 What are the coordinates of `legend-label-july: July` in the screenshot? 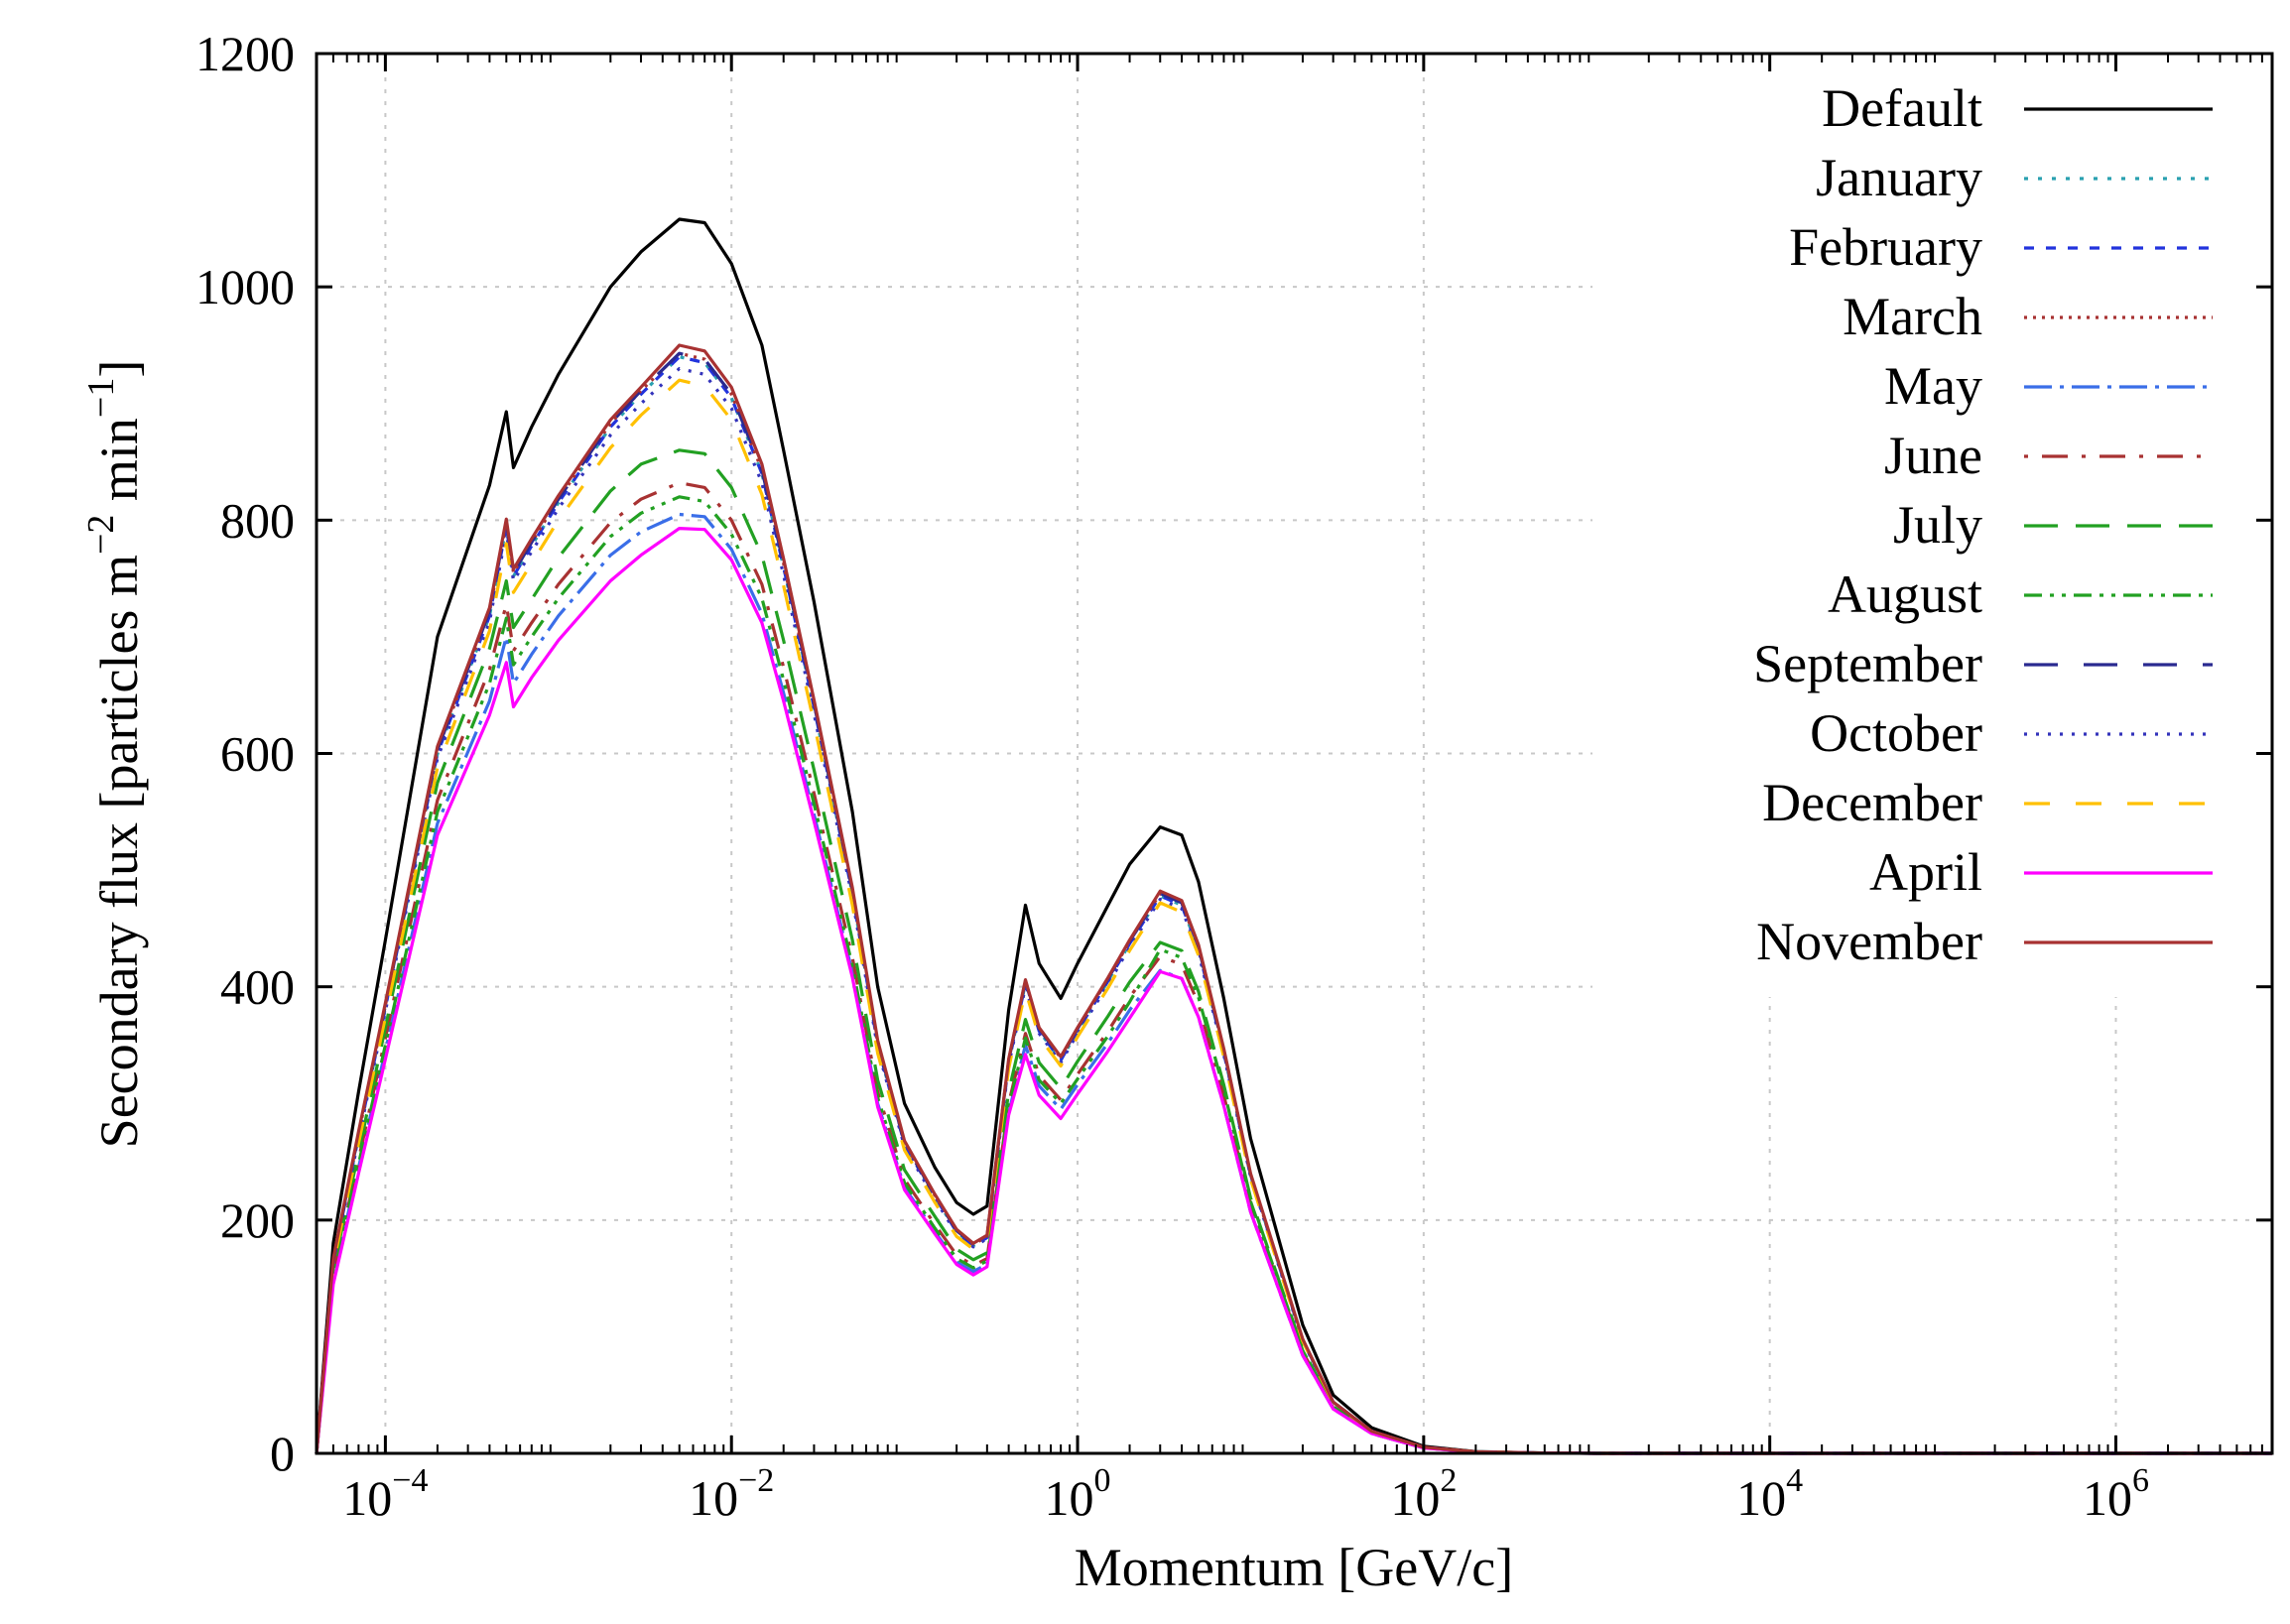 It's located at (1937, 525).